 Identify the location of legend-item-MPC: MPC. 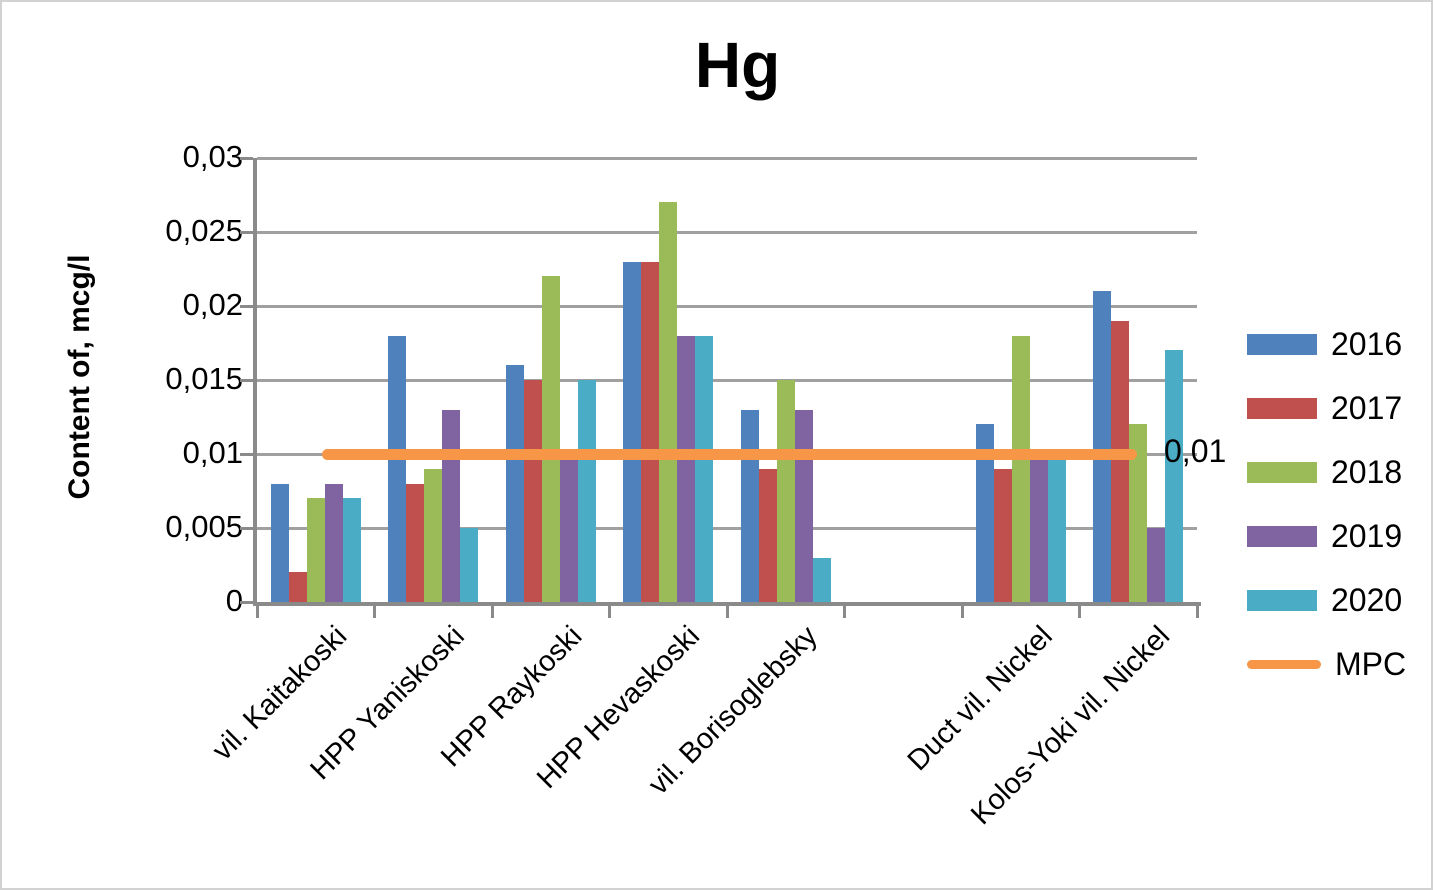
(1326, 664).